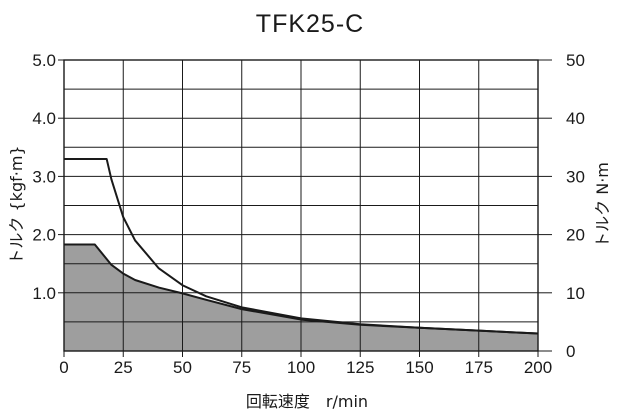 This screenshot has width=620, height=420. Describe the element at coordinates (602, 205) in the screenshot. I see `y-axis-right-label: トルク N·m` at that location.